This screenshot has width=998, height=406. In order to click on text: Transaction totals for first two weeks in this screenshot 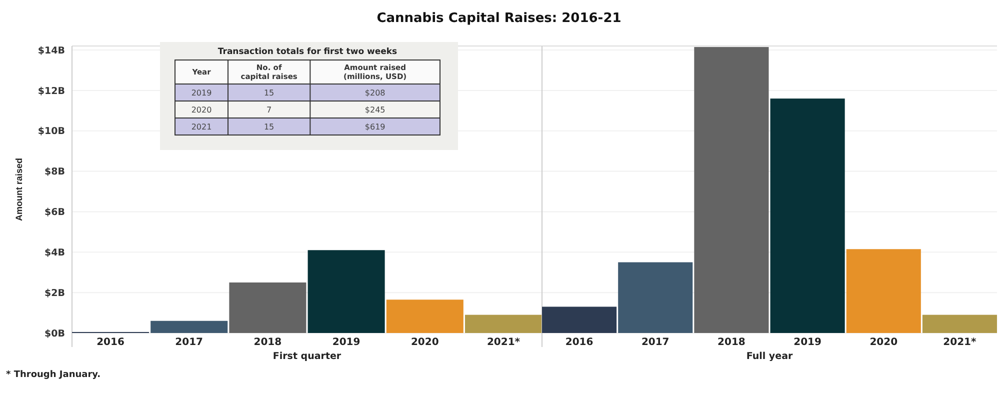, I will do `click(308, 52)`.